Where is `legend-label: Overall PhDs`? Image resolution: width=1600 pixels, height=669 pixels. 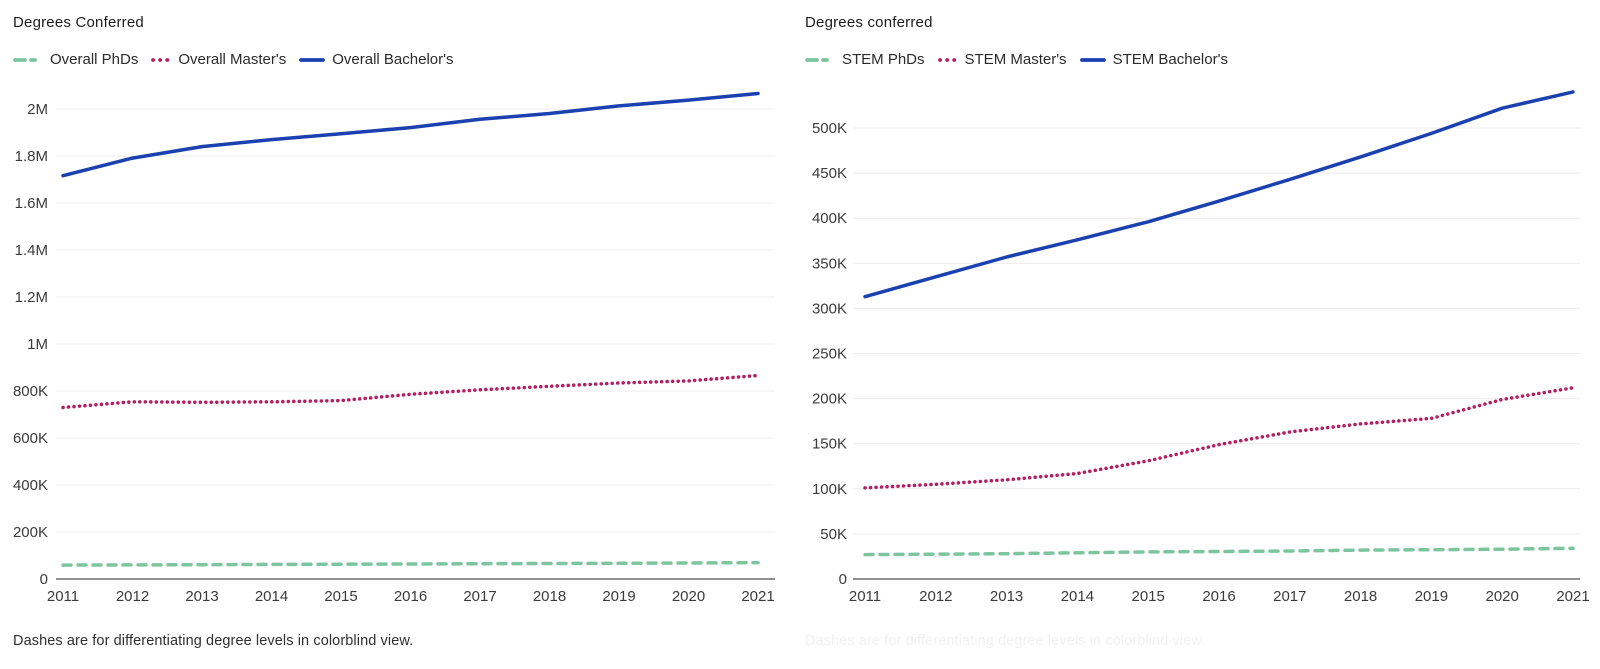
legend-label: Overall PhDs is located at coordinates (94, 59).